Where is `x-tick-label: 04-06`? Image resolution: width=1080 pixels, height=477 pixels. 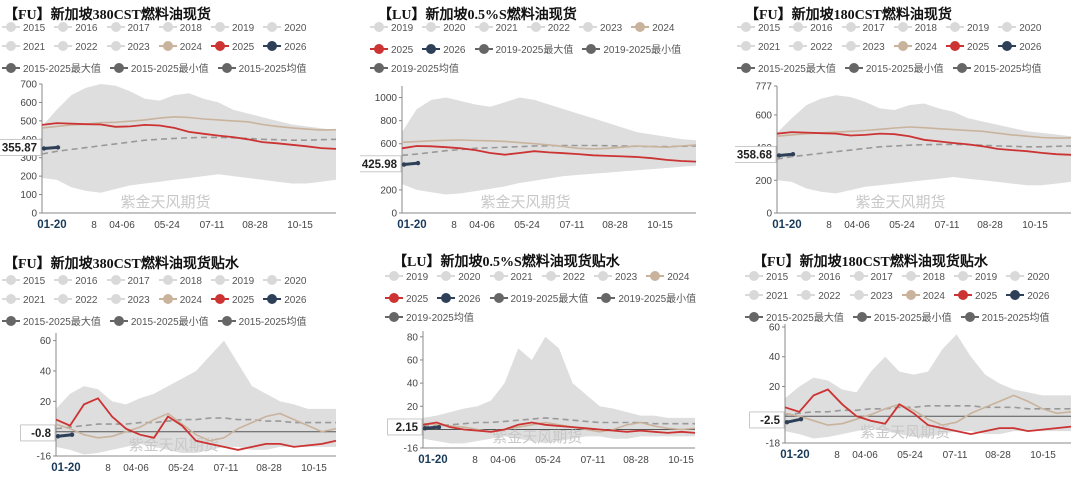 x-tick-label: 04-06 is located at coordinates (136, 468).